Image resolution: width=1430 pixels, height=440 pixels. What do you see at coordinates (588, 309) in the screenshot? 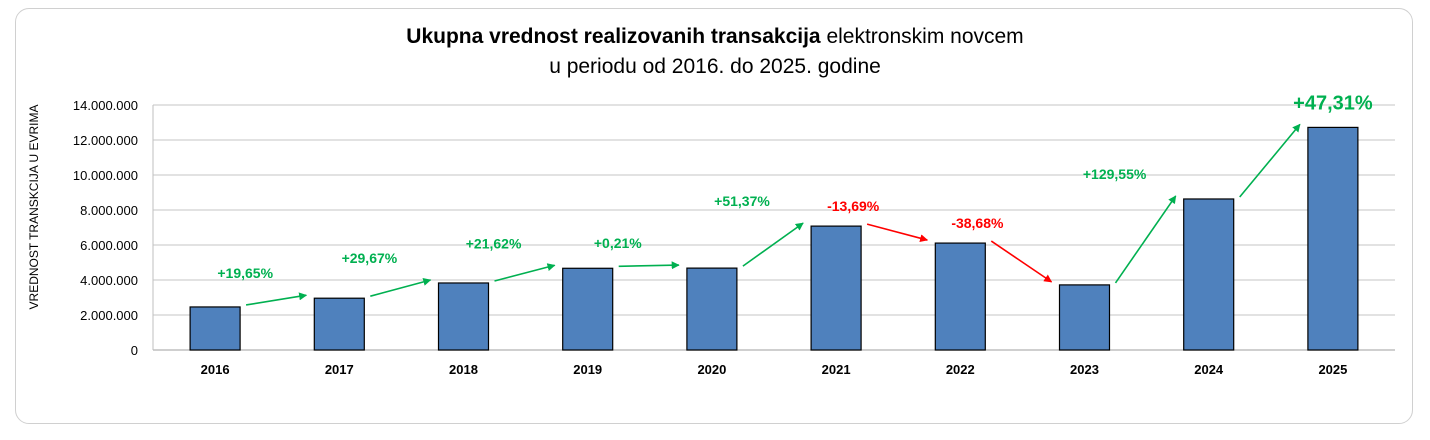
I see `bar-2019` at bounding box center [588, 309].